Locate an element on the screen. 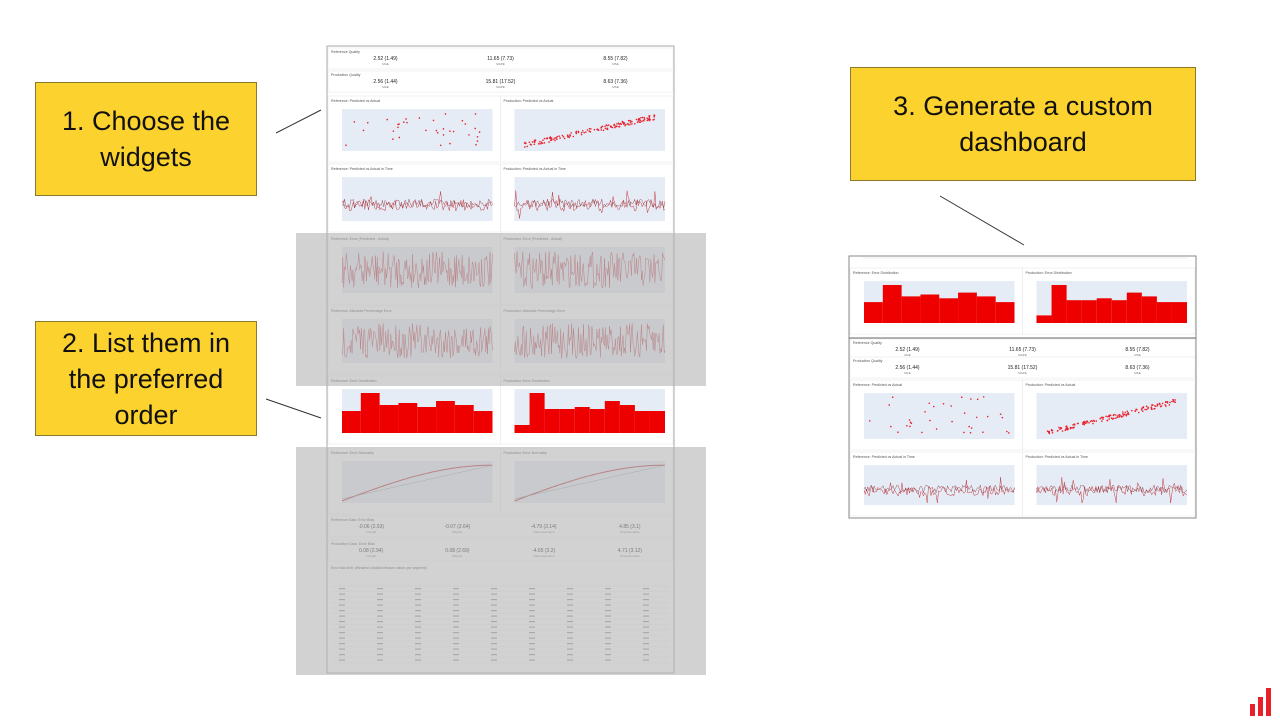  metric-value: 8.55 (7.82) is located at coordinates (1137, 350).